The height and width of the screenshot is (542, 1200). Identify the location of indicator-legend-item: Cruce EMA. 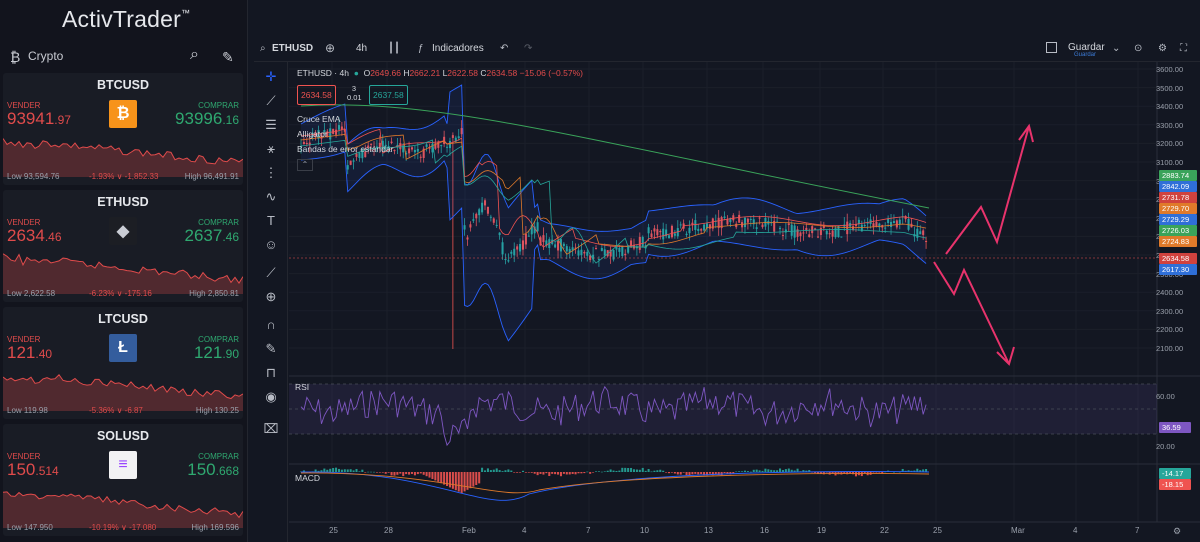
(319, 119).